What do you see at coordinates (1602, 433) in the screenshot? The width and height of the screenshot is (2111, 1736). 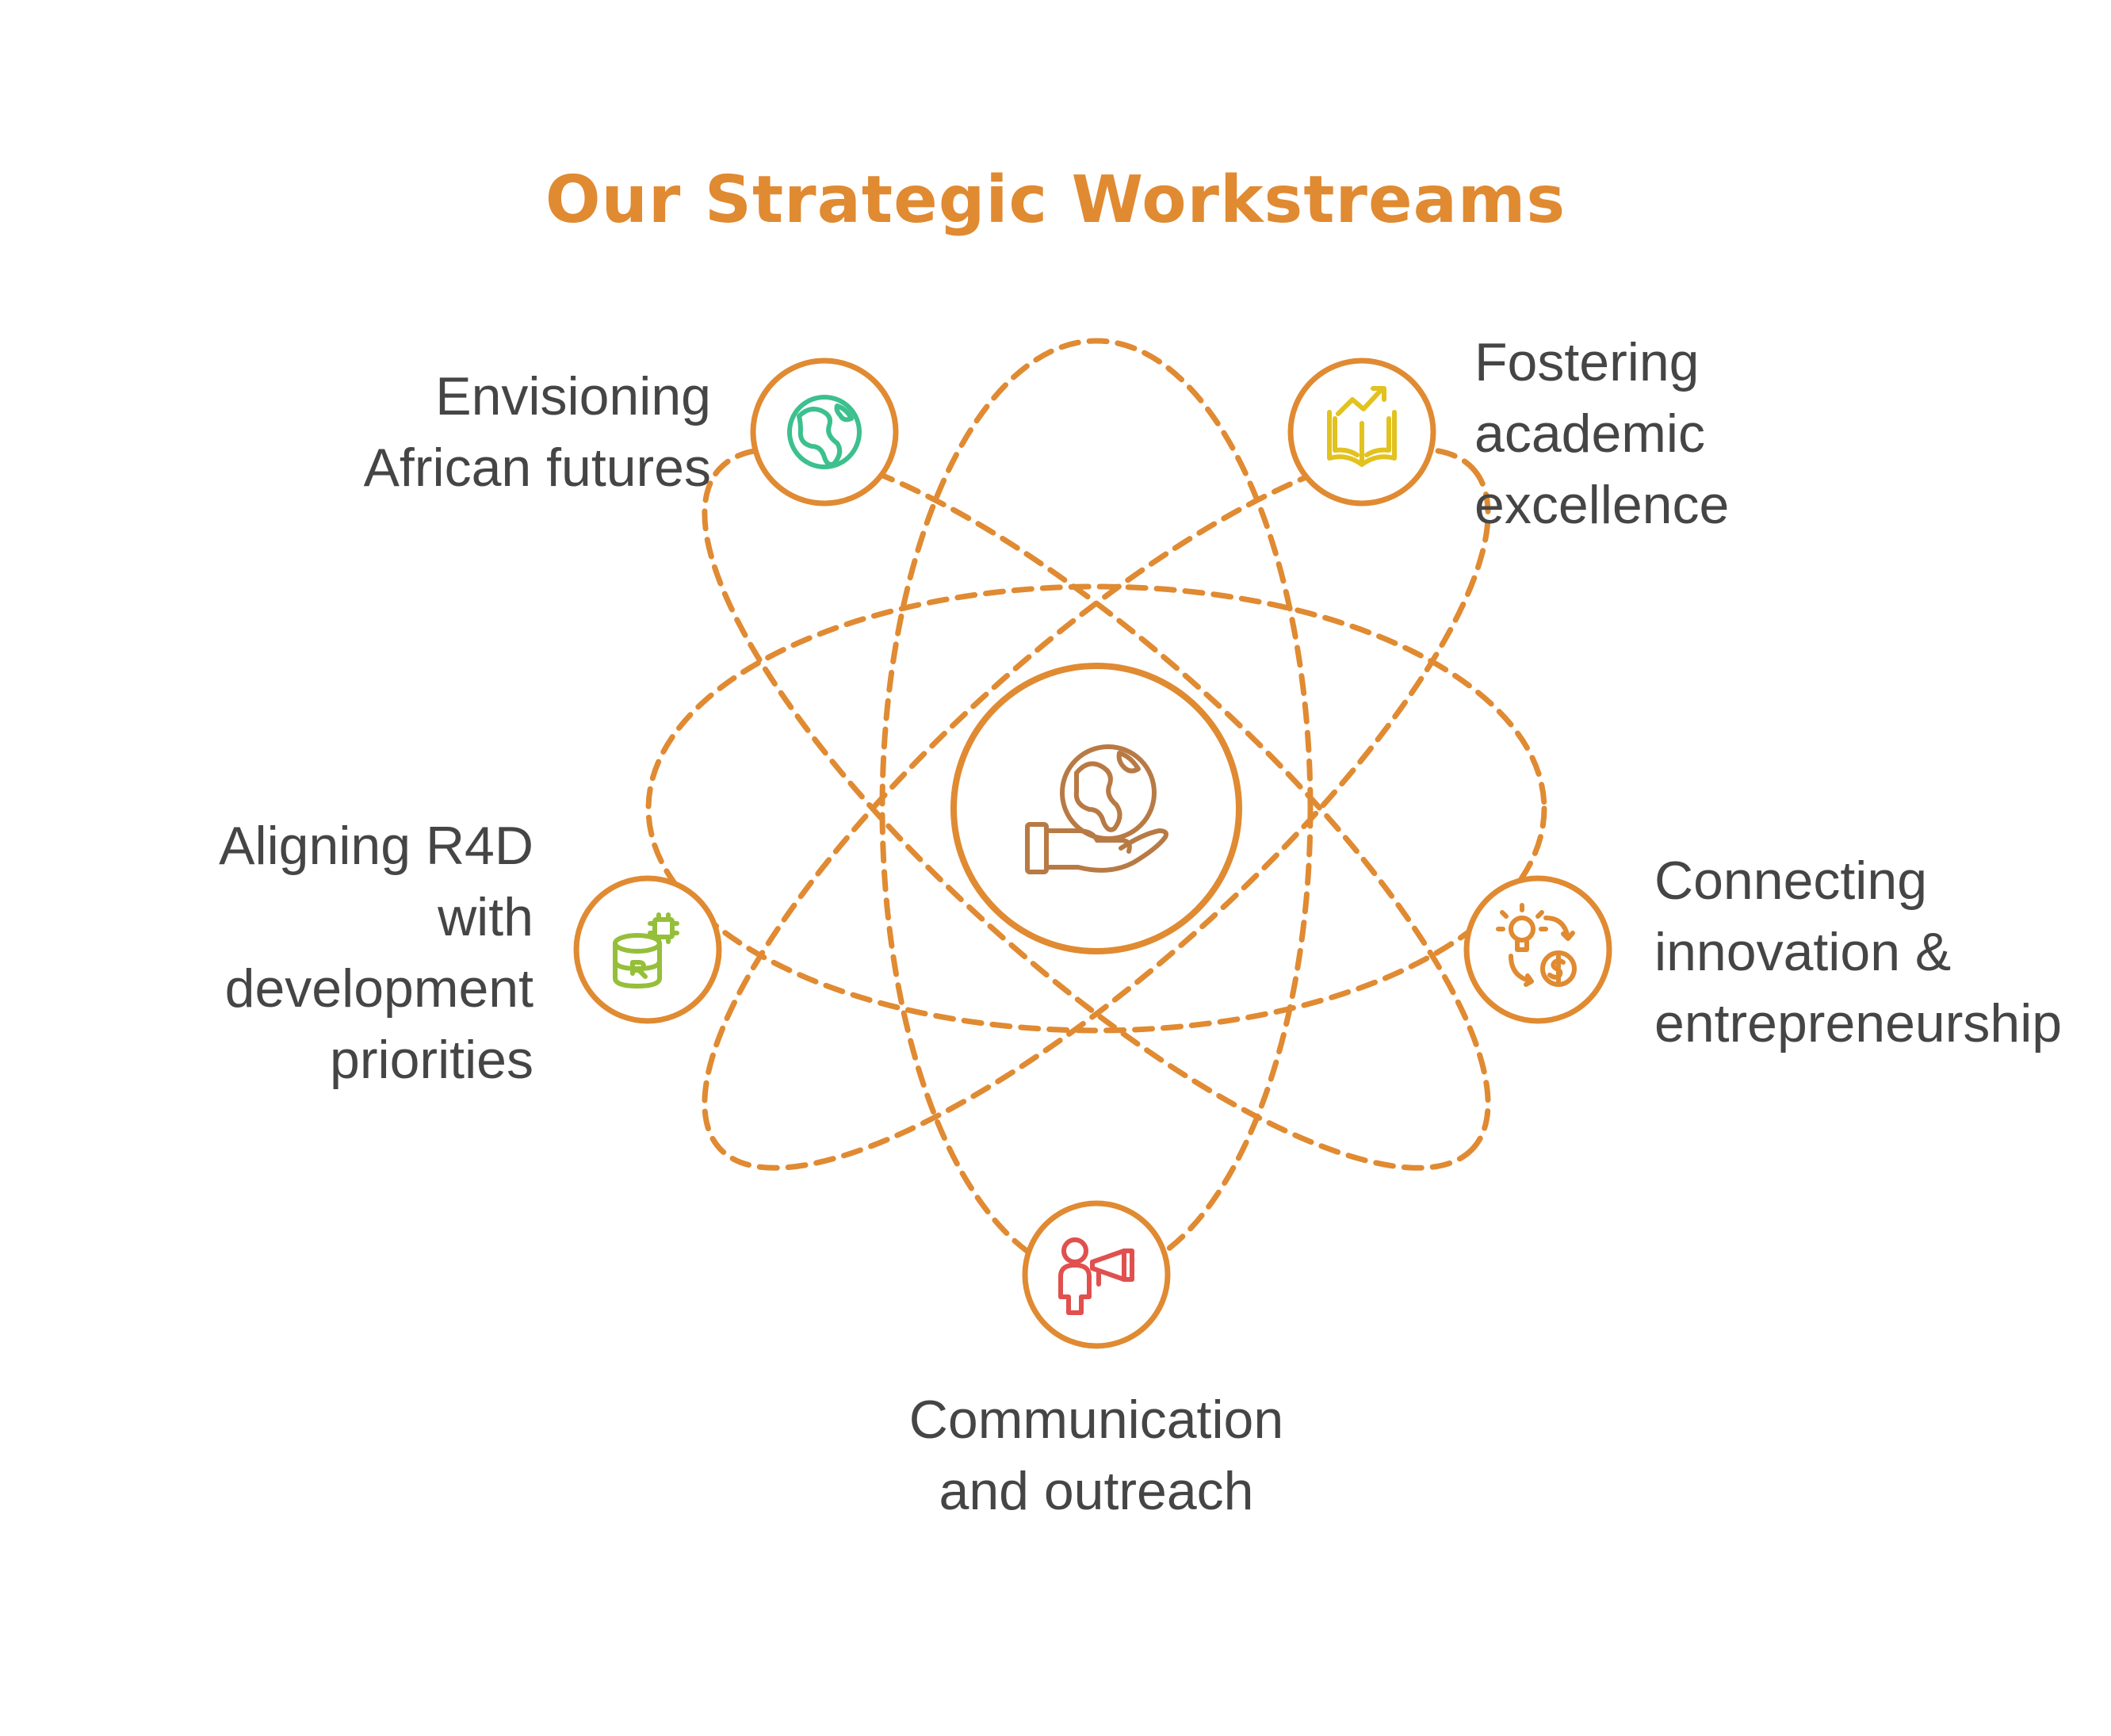 I see `label-fostering-academic-excellence: Fostering academic excellence` at bounding box center [1602, 433].